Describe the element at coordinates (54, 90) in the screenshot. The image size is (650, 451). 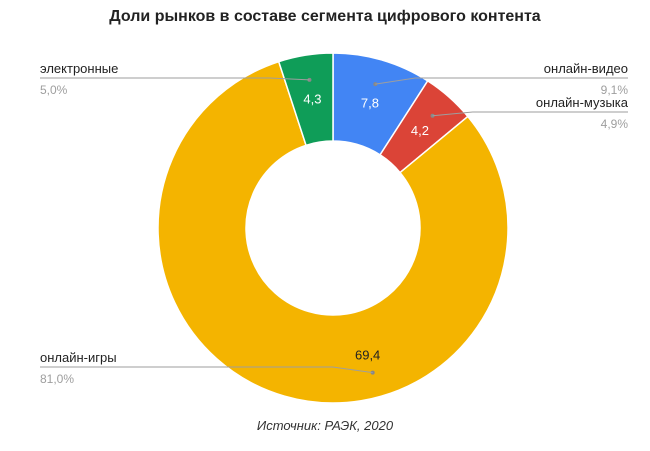
I see `slice-percent-label: 5,0%` at that location.